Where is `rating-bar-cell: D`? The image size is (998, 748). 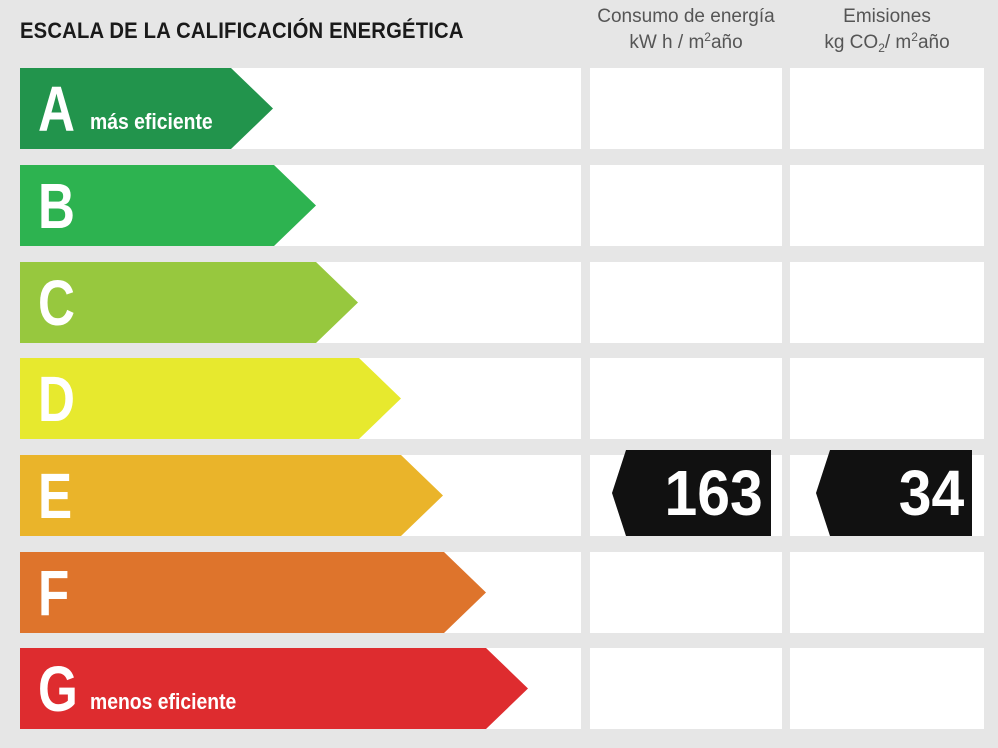 rating-bar-cell: D is located at coordinates (300, 398).